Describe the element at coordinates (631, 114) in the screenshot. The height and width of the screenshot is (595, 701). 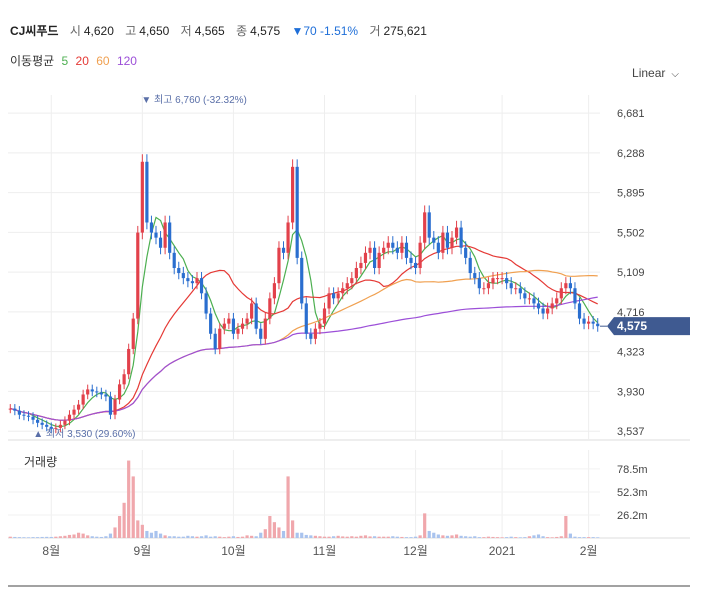
I see `y-tick-label: 6,681` at that location.